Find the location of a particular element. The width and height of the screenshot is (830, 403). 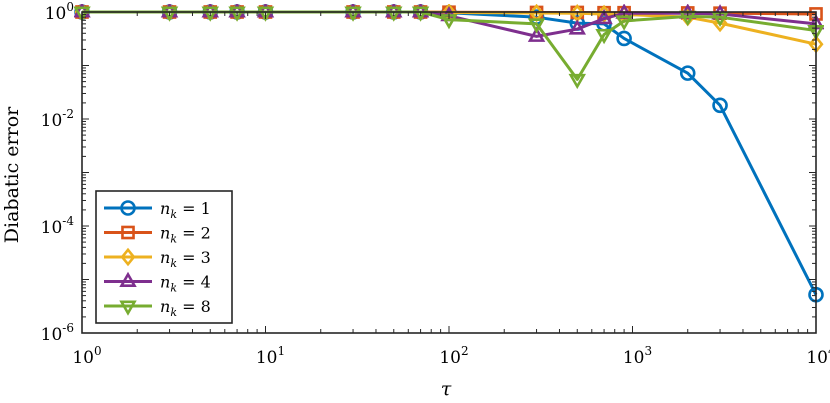

x-tick-label: 10² is located at coordinates (453, 356).